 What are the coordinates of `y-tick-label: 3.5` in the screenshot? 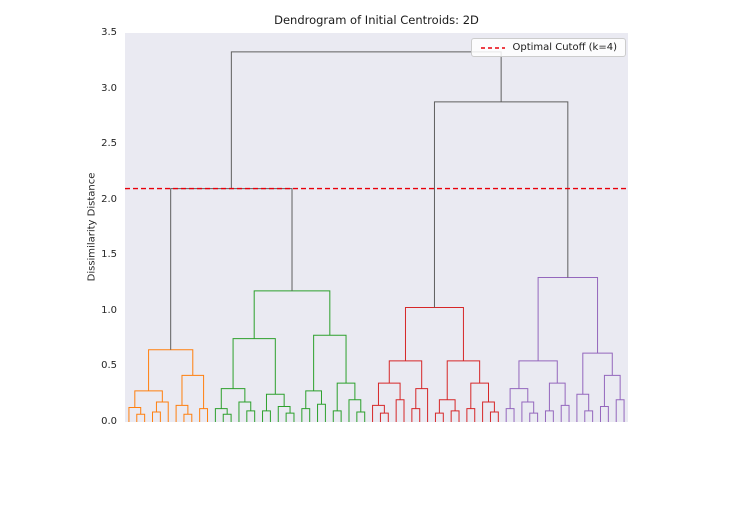 It's located at (109, 32).